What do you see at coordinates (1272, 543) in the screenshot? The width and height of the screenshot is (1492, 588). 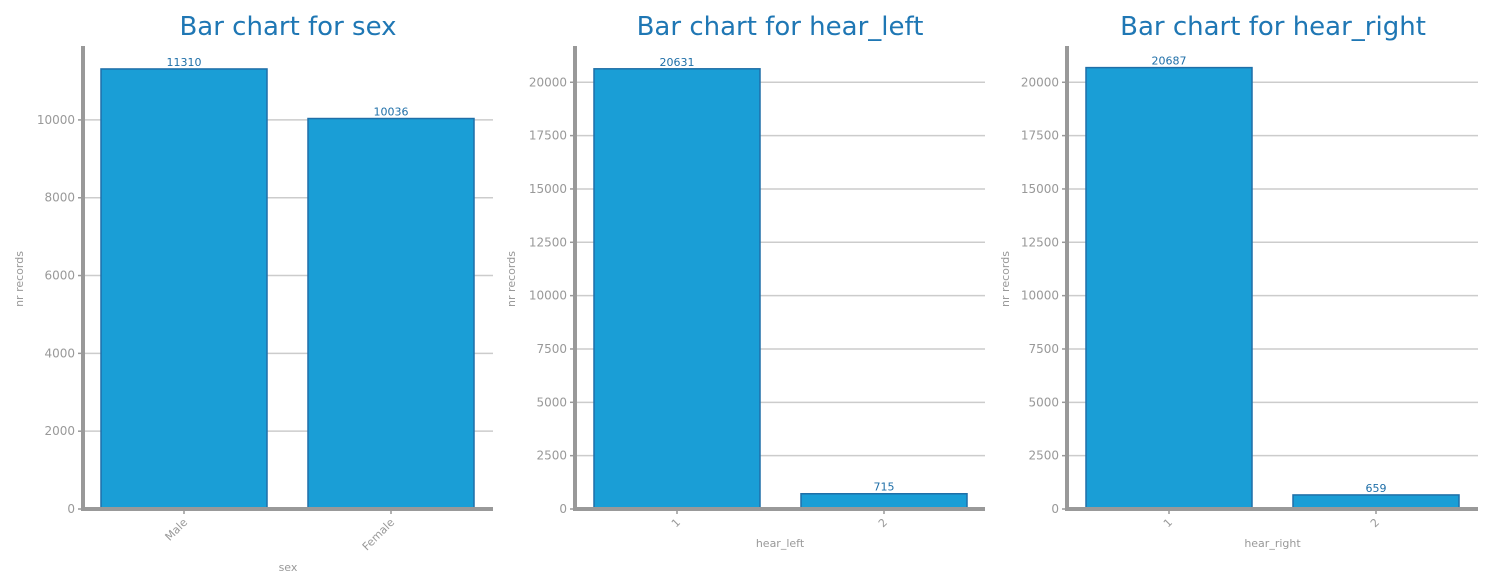 I see `x-axis-label: hear_right` at bounding box center [1272, 543].